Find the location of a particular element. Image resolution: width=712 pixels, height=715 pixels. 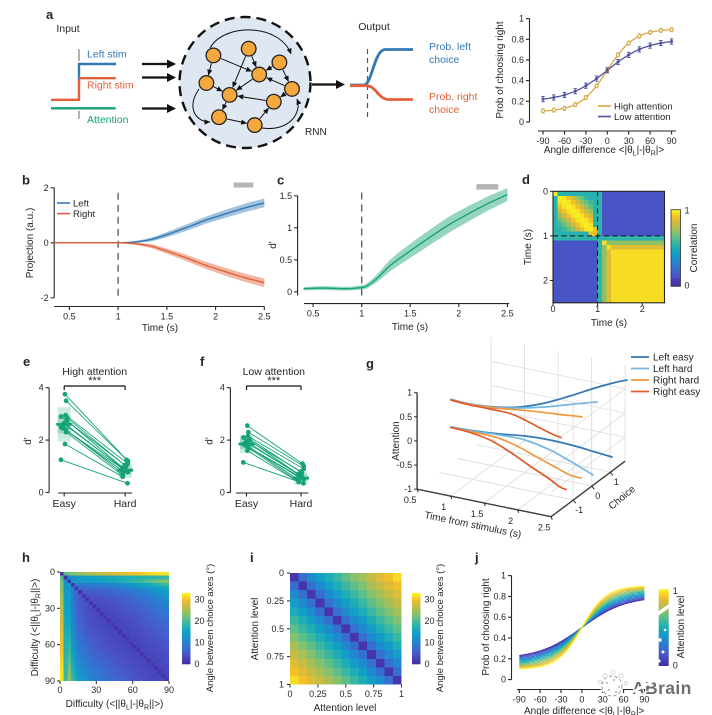

svg-text: -2 is located at coordinates (45, 298).